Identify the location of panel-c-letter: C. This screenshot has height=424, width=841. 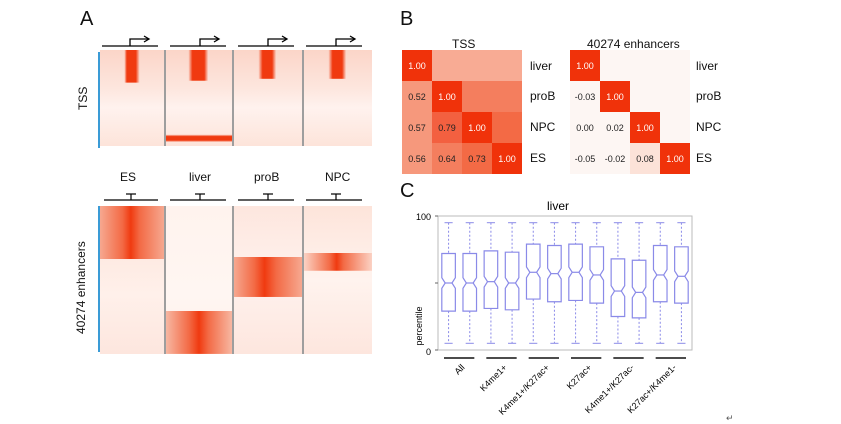
(407, 191).